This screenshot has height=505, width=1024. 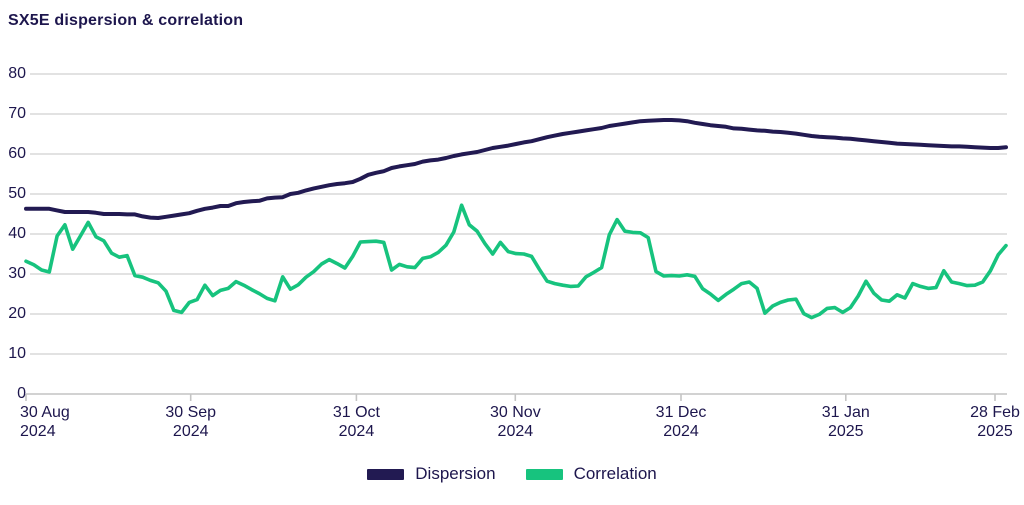 I want to click on y-axis-label: 80, so click(x=17, y=73).